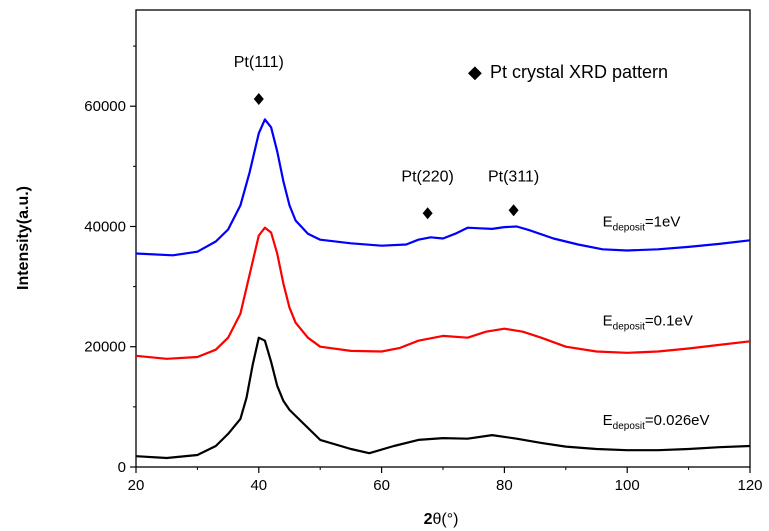 This screenshot has height=531, width=769. I want to click on x-axis-title-bold: 2, so click(428, 519).